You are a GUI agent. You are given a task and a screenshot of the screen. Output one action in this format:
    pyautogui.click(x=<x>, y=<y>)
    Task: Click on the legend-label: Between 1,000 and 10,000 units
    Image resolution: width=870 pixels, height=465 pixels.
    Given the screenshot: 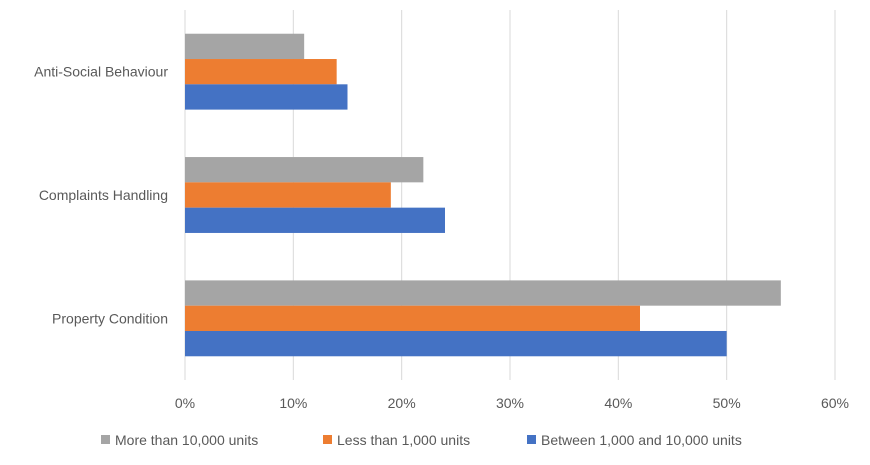 What is the action you would take?
    pyautogui.click(x=641, y=440)
    